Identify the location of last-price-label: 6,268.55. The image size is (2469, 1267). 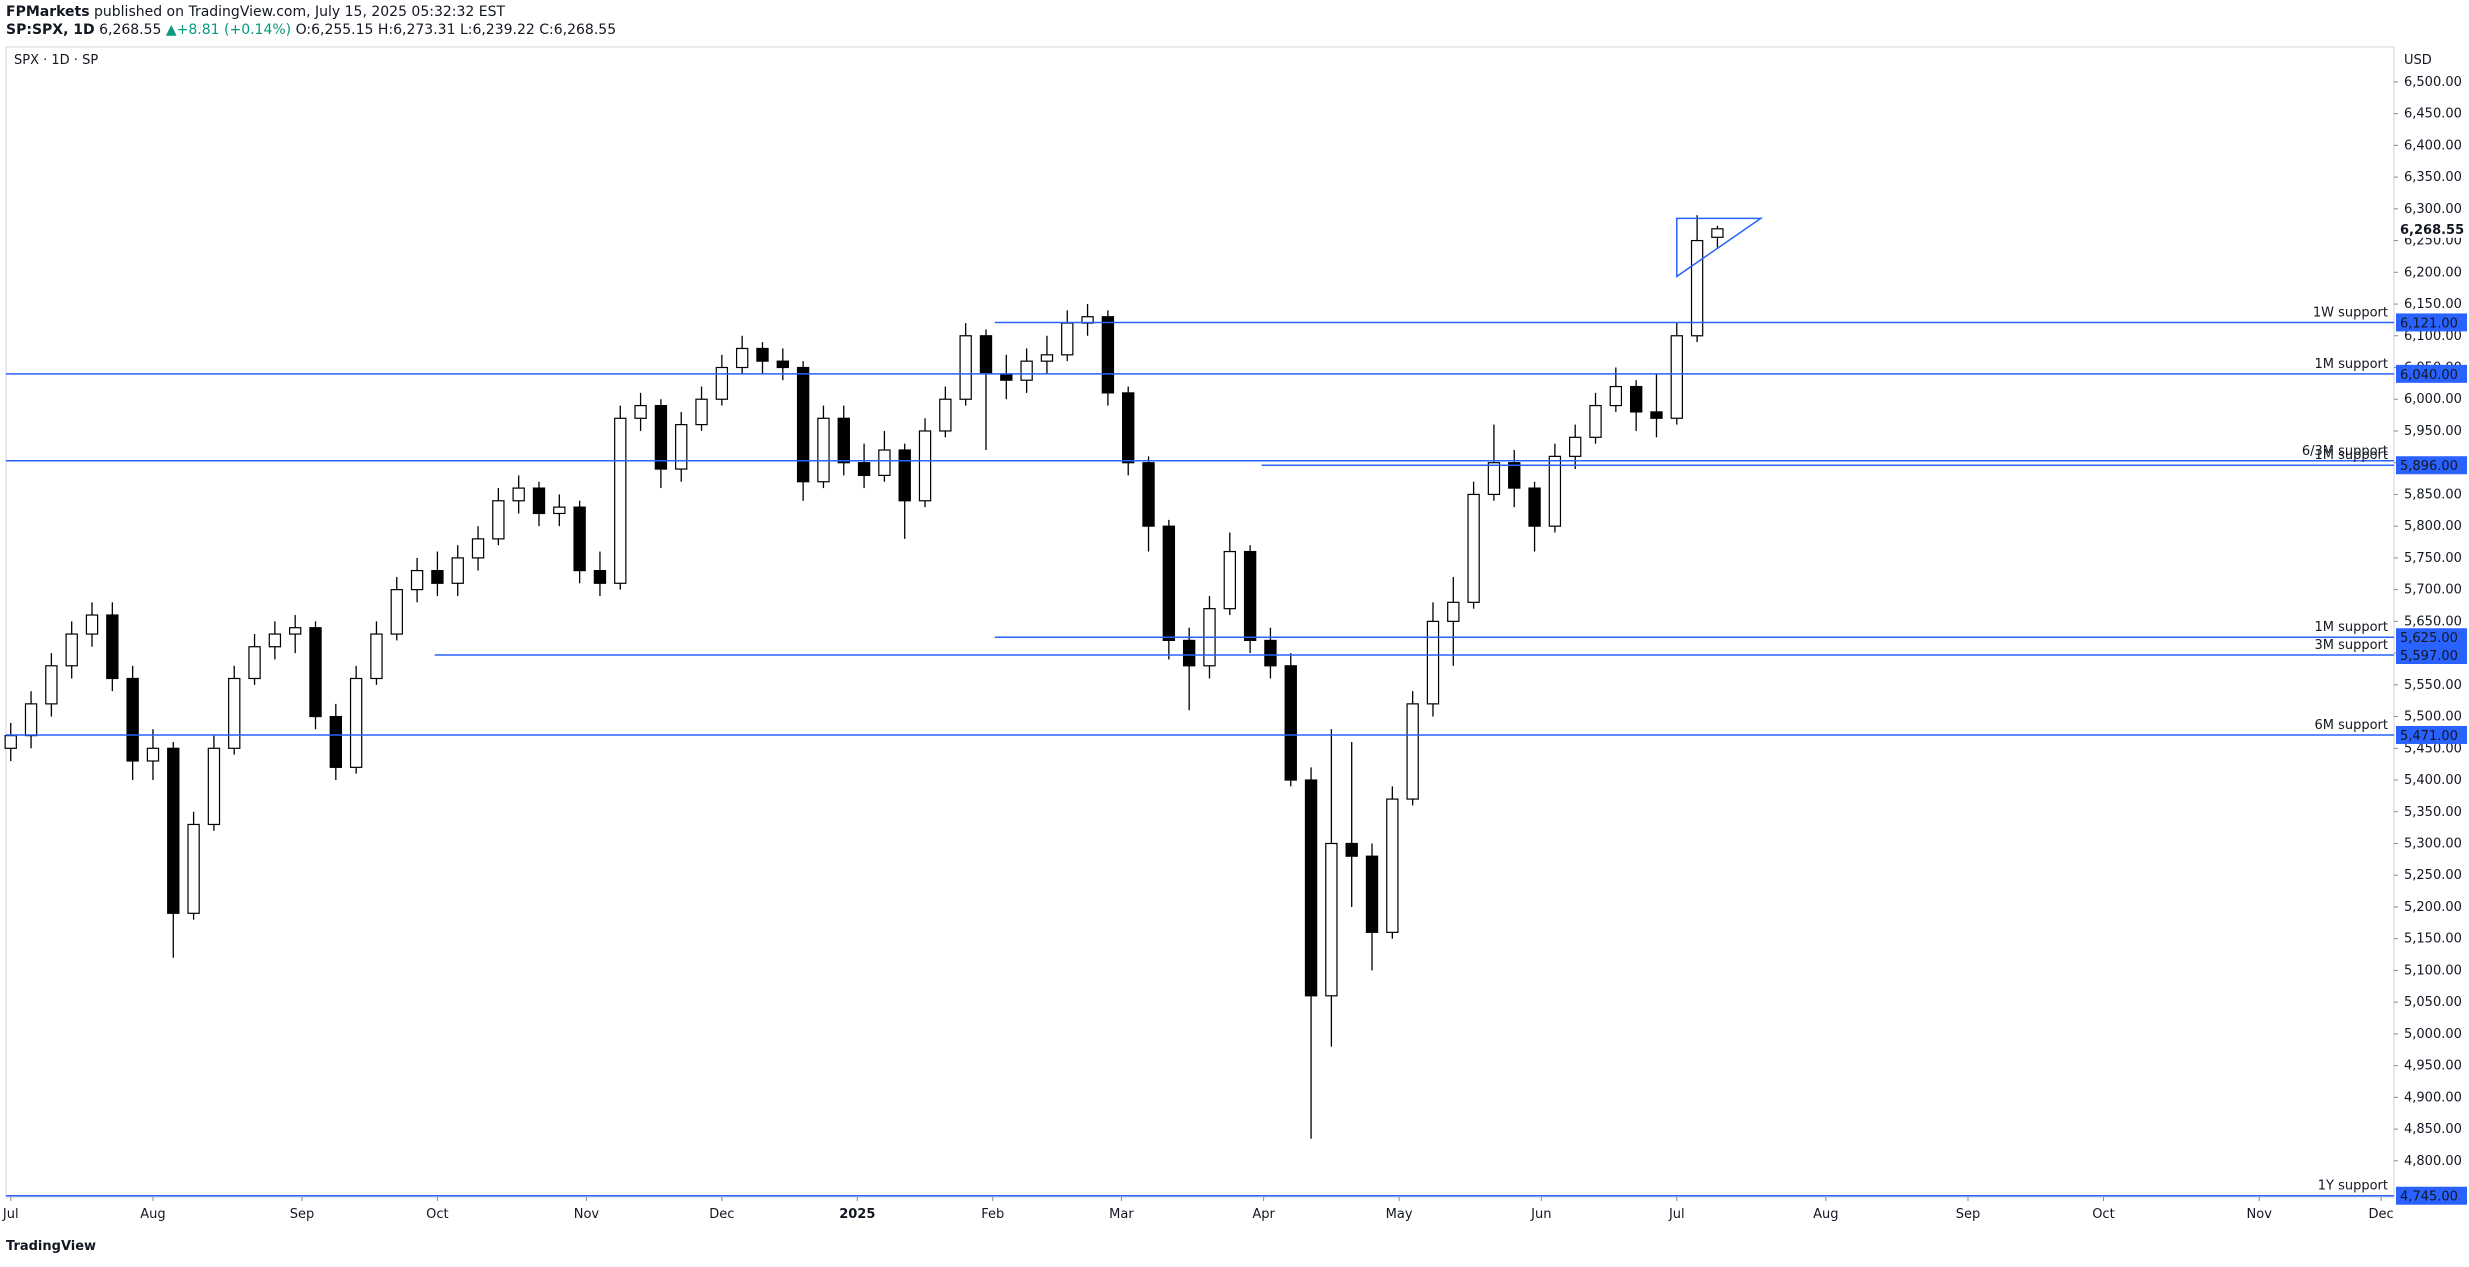
(2432, 230).